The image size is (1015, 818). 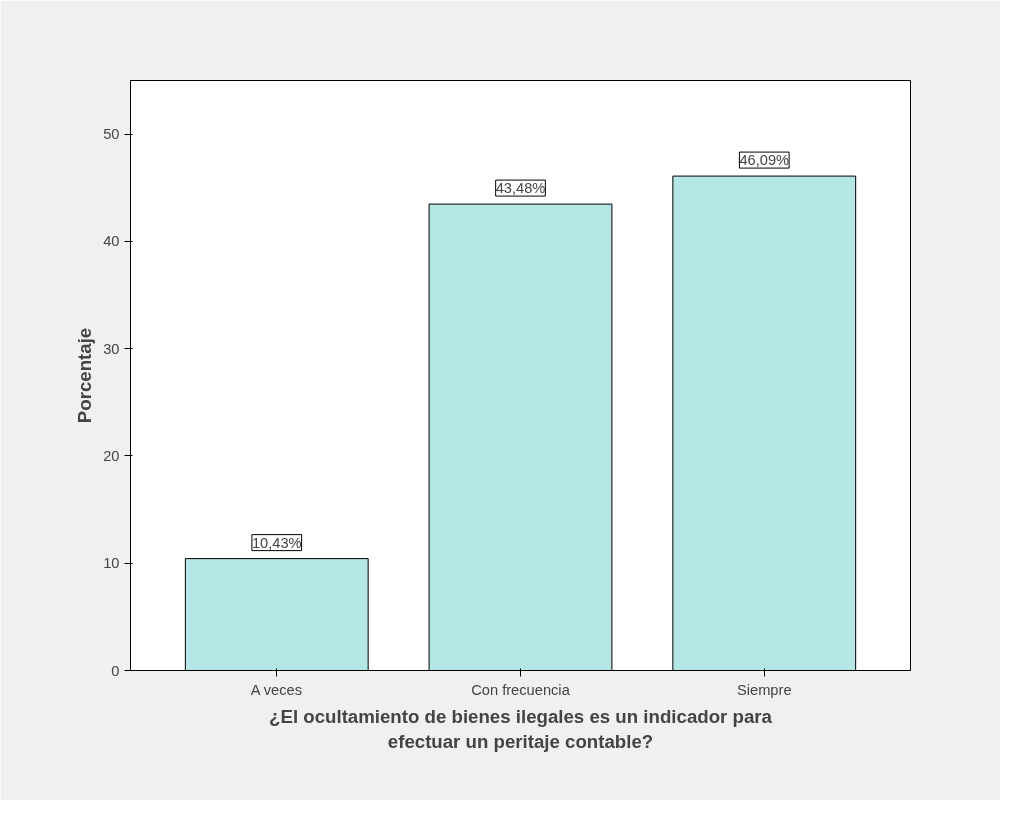 I want to click on y-axis-title: Porcentaje, so click(x=85, y=375).